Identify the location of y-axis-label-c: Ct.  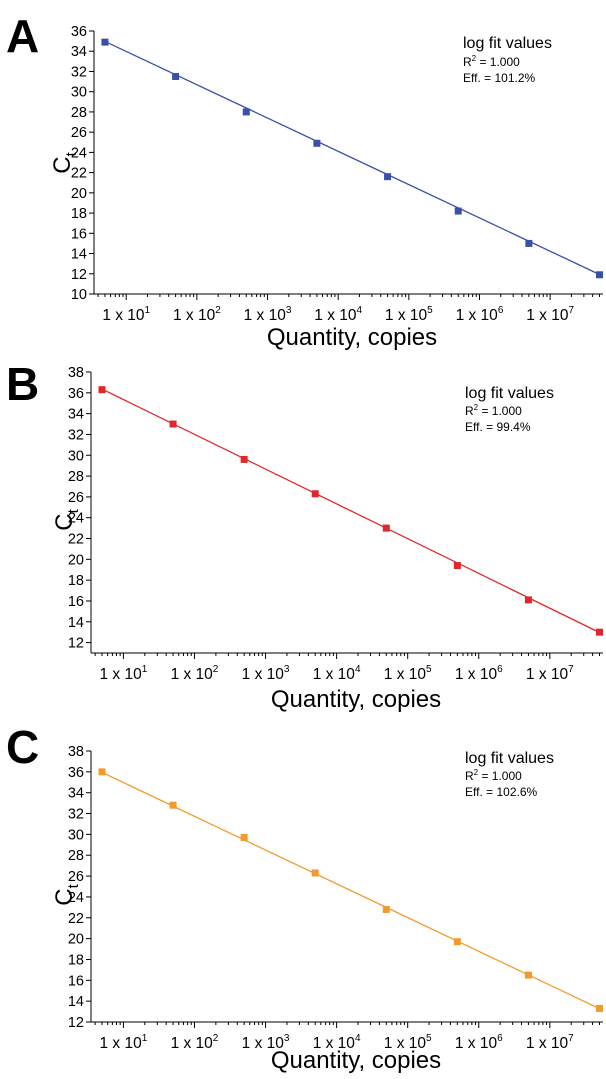
(66, 894).